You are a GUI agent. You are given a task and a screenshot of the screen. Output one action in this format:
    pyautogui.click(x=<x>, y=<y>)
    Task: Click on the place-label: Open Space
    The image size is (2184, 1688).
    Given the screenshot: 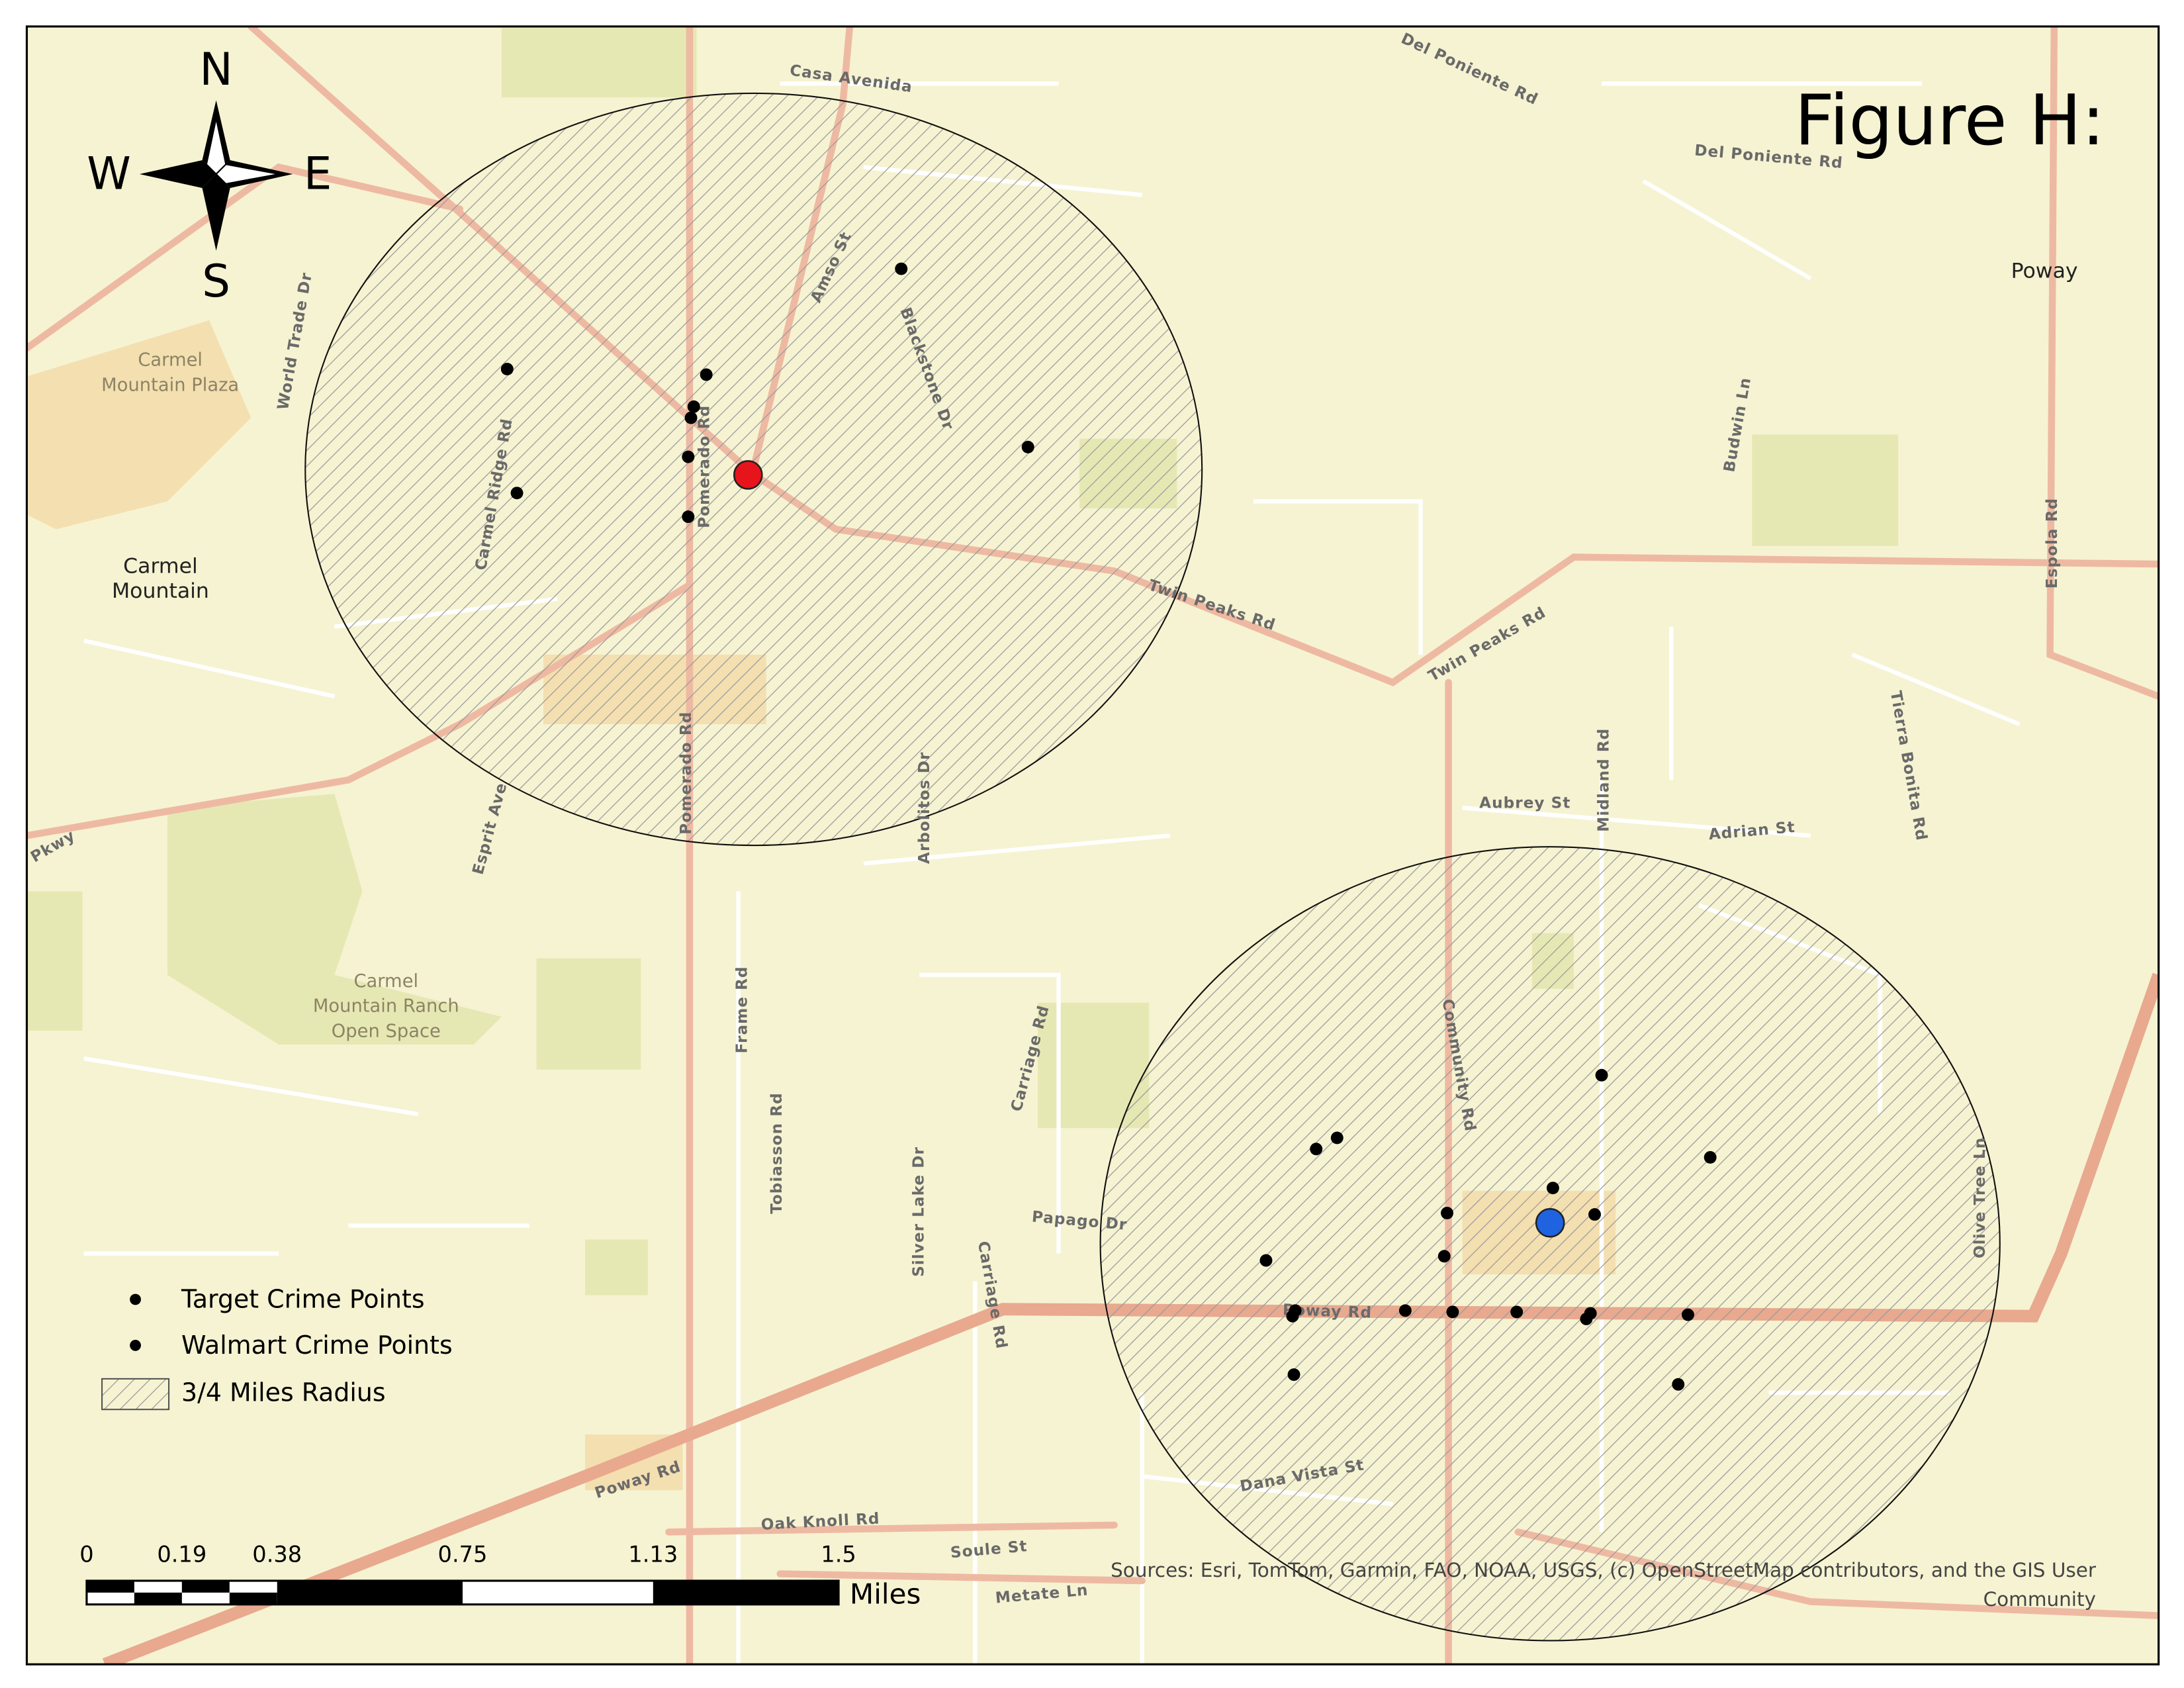 What is the action you would take?
    pyautogui.click(x=387, y=1031)
    